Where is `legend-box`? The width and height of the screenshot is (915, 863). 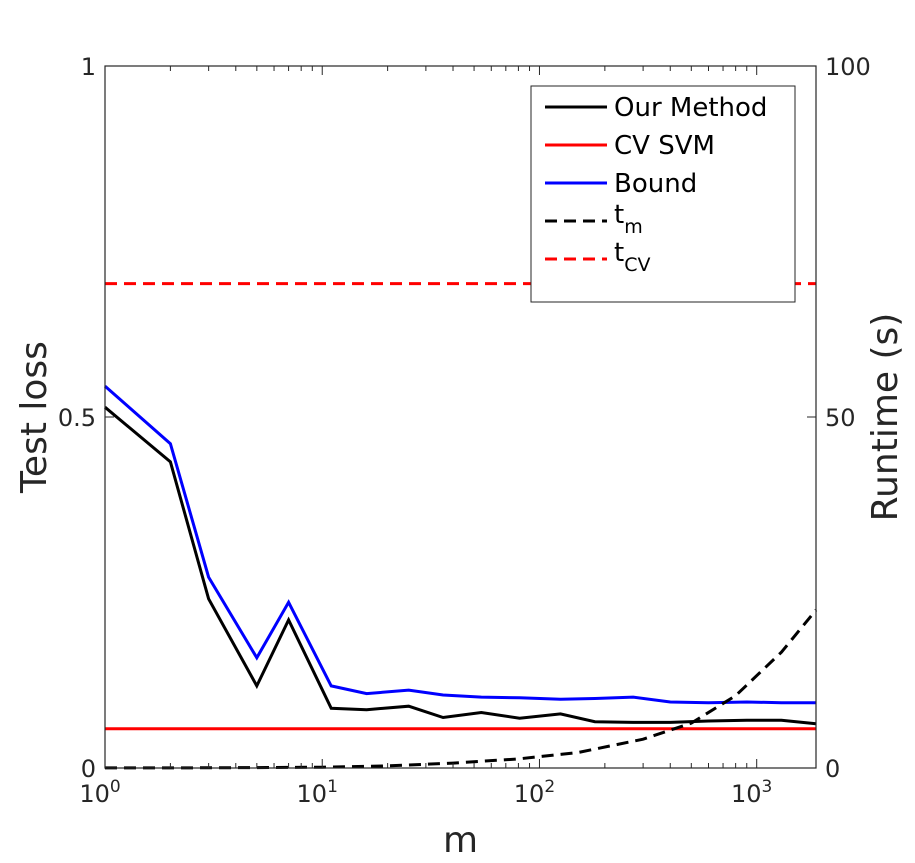
legend-box is located at coordinates (663, 194).